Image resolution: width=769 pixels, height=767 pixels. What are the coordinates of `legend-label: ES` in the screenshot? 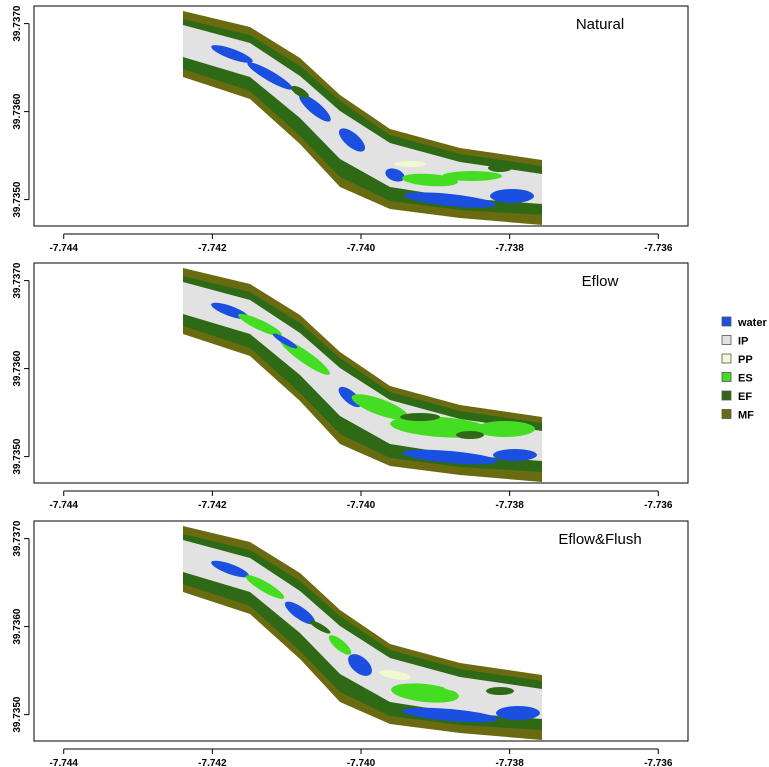 It's located at (745, 379).